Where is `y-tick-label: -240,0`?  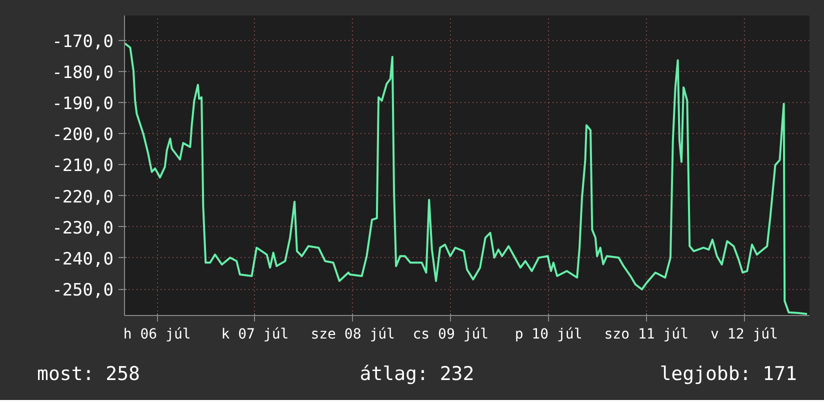 y-tick-label: -240,0 is located at coordinates (83, 259).